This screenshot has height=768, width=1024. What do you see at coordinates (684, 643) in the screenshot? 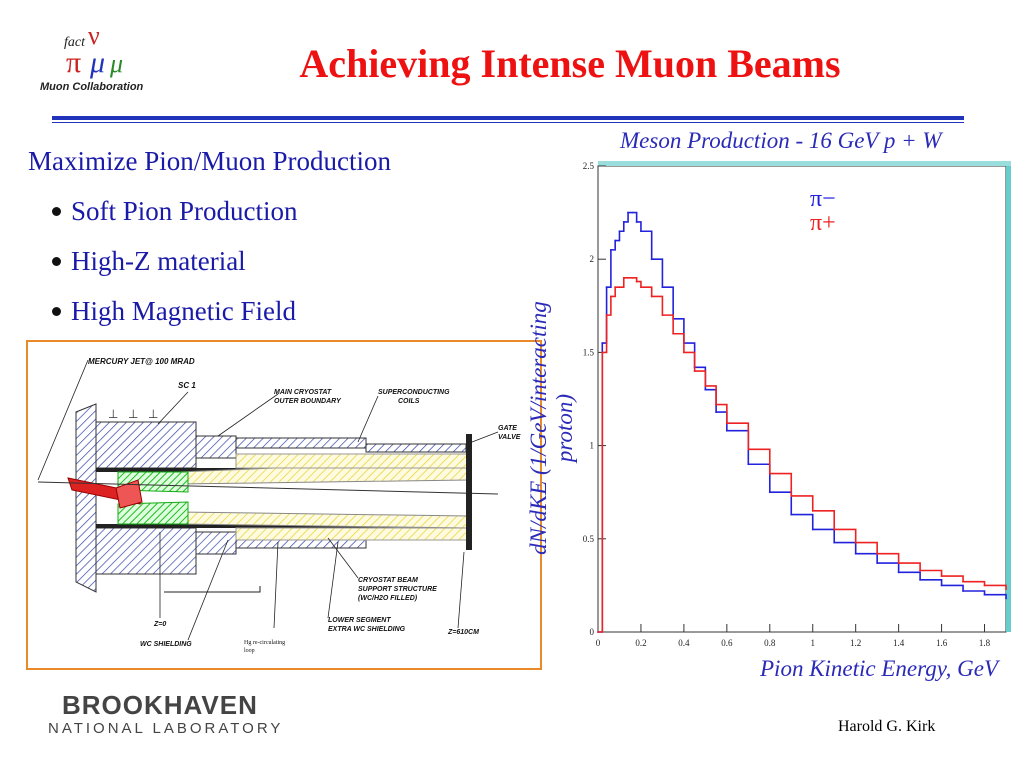
I see `x-tick-label: 0.4` at bounding box center [684, 643].